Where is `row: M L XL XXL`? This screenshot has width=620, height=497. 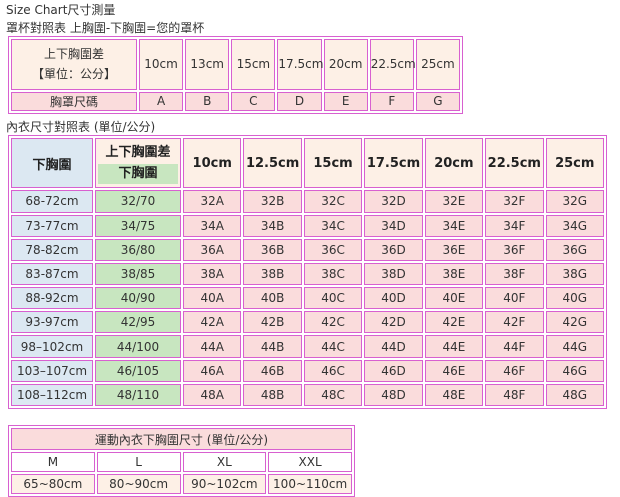
row: M L XL XXL is located at coordinates (181, 462).